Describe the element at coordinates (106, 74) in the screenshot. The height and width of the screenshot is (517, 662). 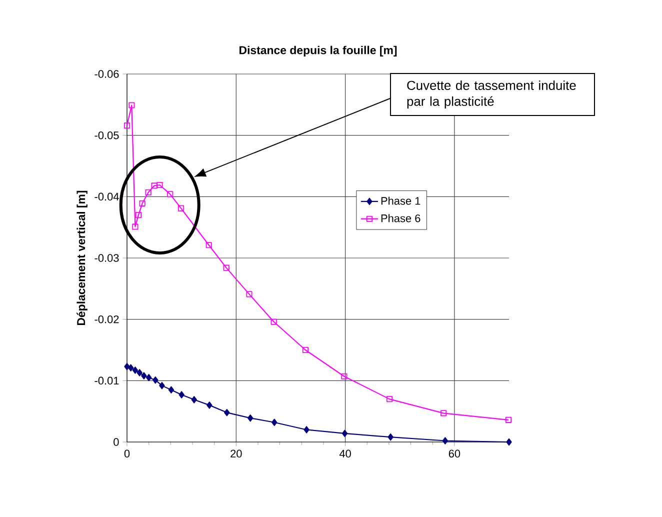
I see `y-tick-label: -0.06` at that location.